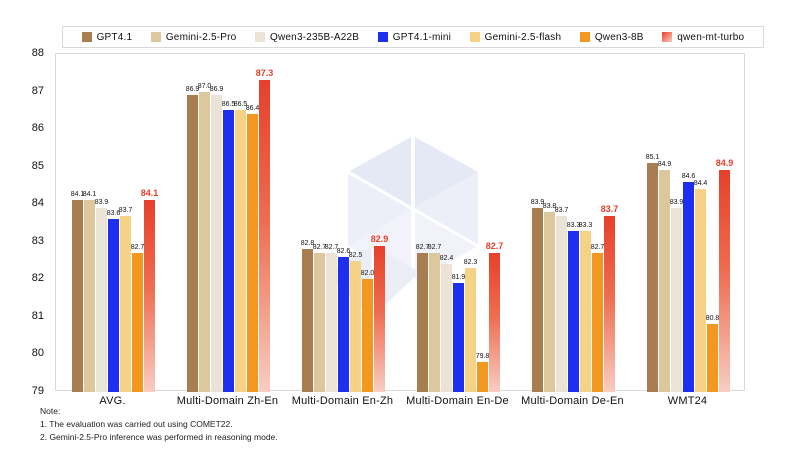 The width and height of the screenshot is (800, 450). I want to click on bar-qwen-mt-turbo: 82.7, so click(494, 316).